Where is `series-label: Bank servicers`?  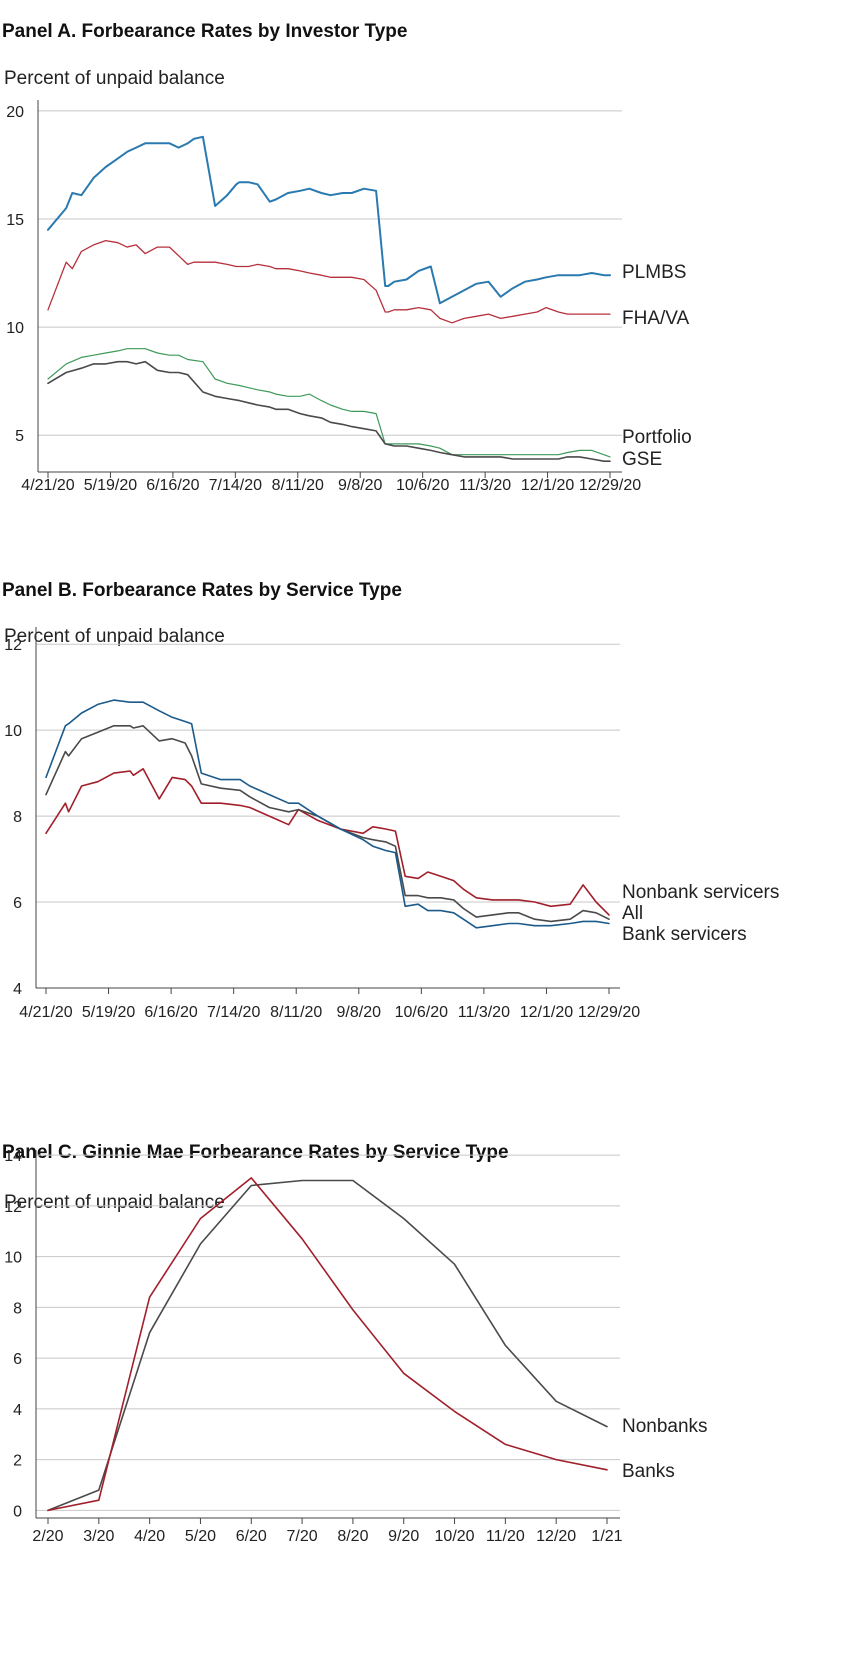
series-label: Bank servicers is located at coordinates (684, 934).